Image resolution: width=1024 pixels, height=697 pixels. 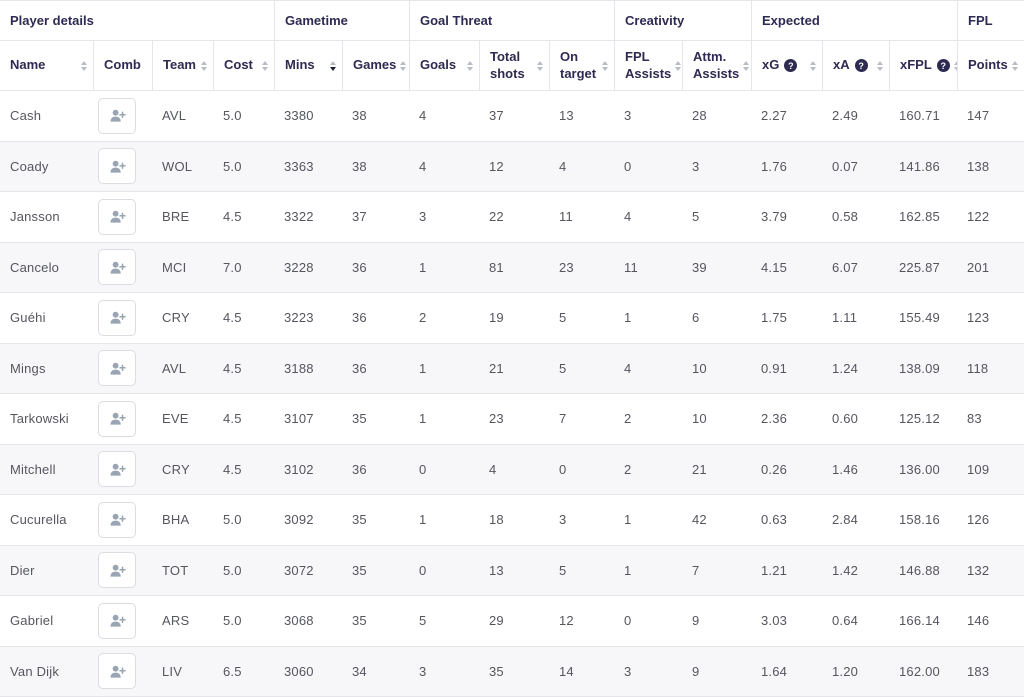 What do you see at coordinates (774, 116) in the screenshot?
I see `cell-xg: 2.27` at bounding box center [774, 116].